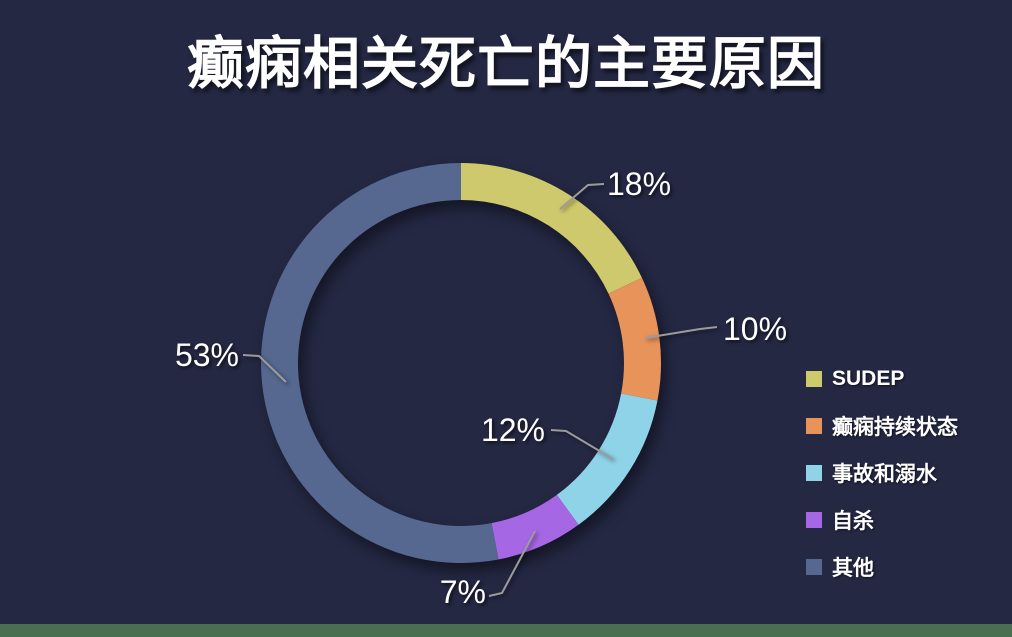 Image resolution: width=1012 pixels, height=637 pixels. I want to click on donut-slice-other, so click(380, 363).